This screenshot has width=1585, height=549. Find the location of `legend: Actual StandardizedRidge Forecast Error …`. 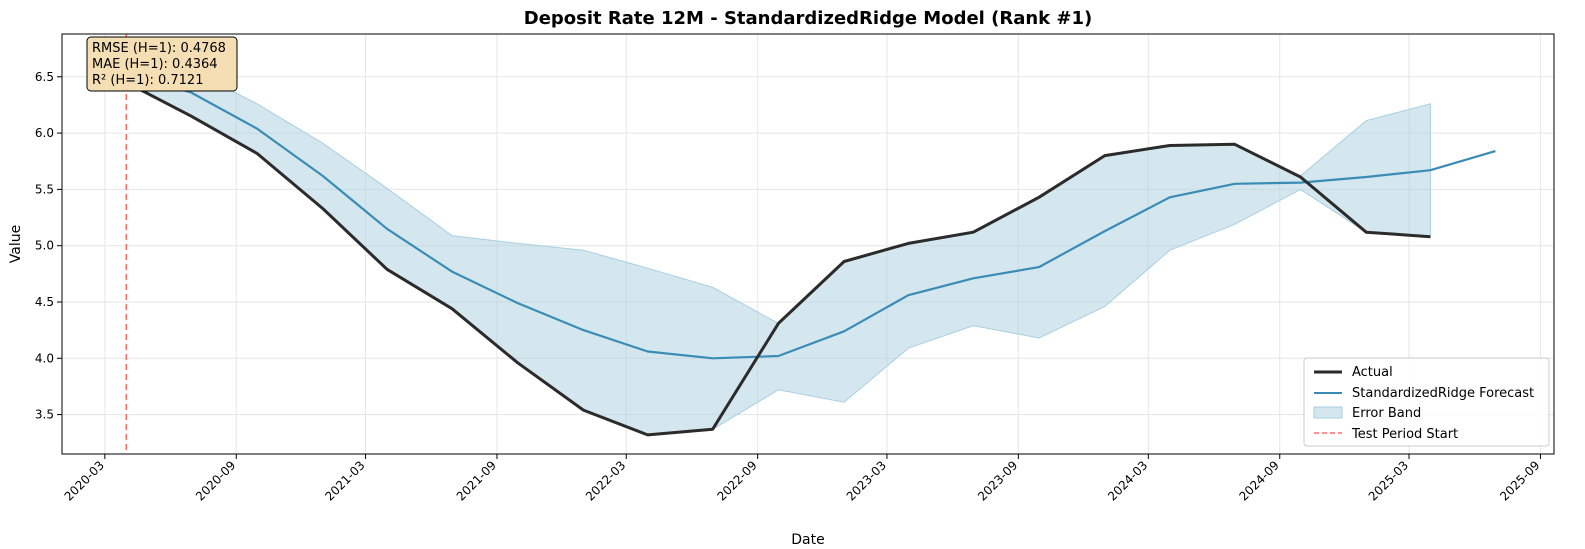

legend: Actual StandardizedRidge Forecast Error … is located at coordinates (1426, 402).